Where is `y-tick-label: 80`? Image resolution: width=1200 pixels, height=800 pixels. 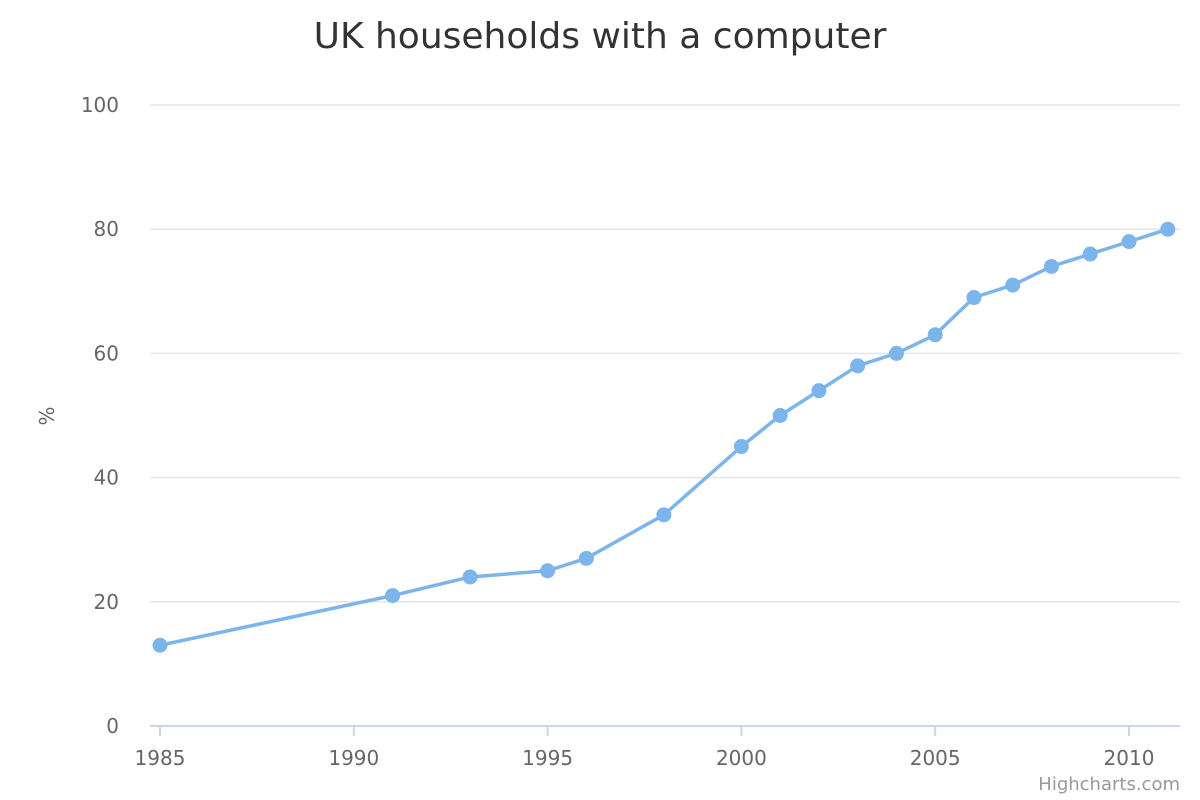 y-tick-label: 80 is located at coordinates (106, 229).